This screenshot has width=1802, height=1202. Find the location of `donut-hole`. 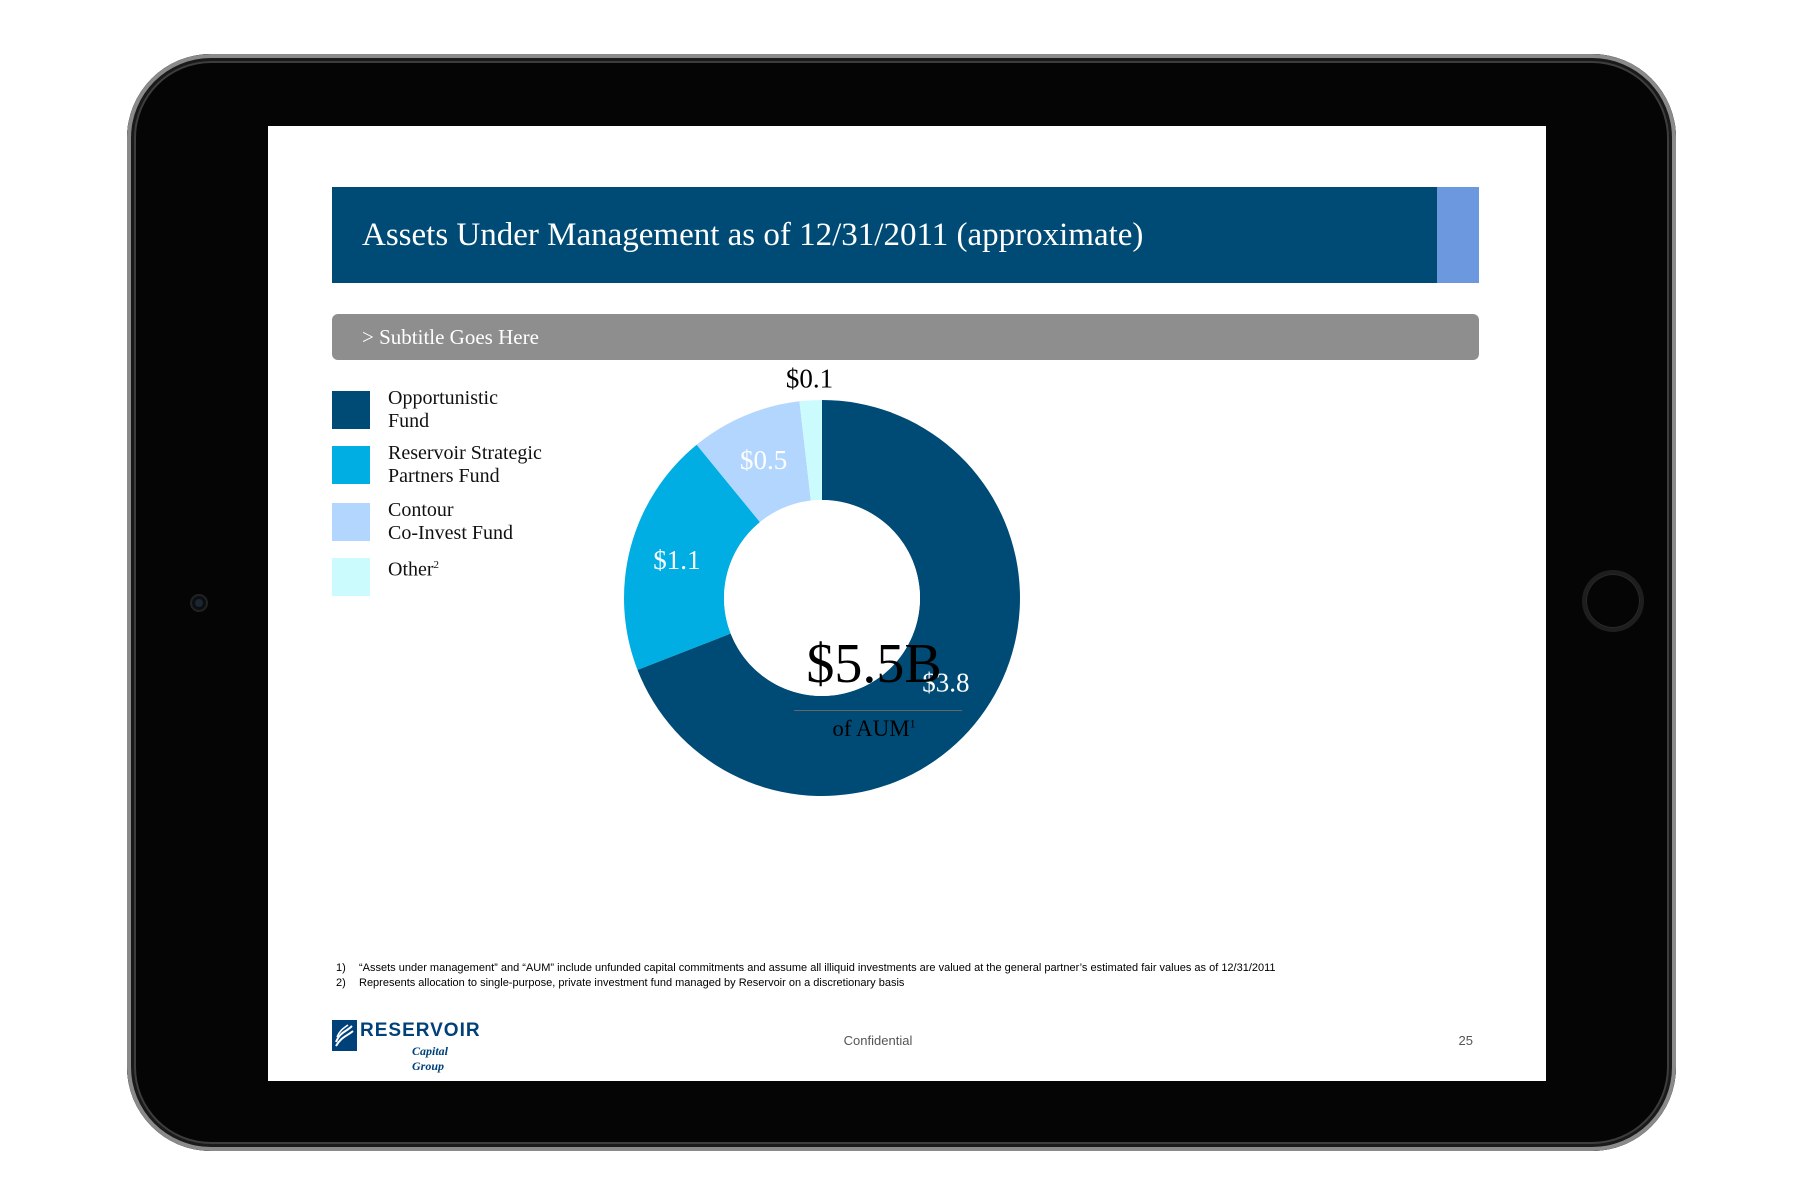

donut-hole is located at coordinates (822, 598).